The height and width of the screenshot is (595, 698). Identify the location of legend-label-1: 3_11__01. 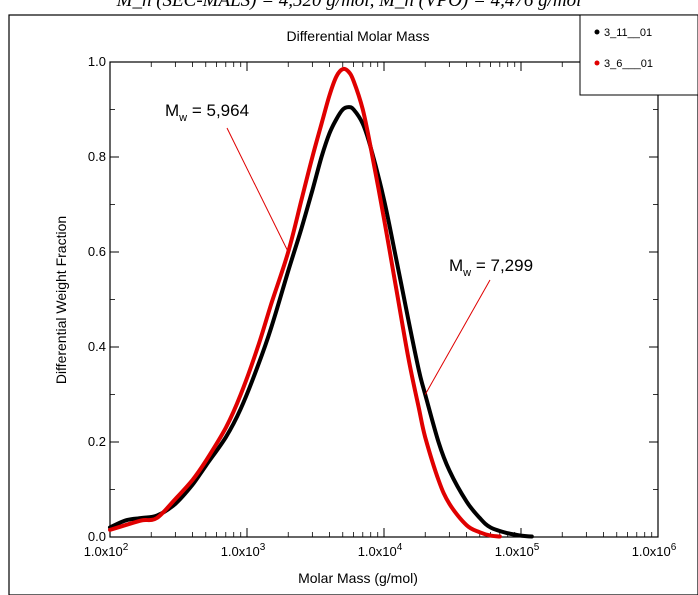
(628, 33).